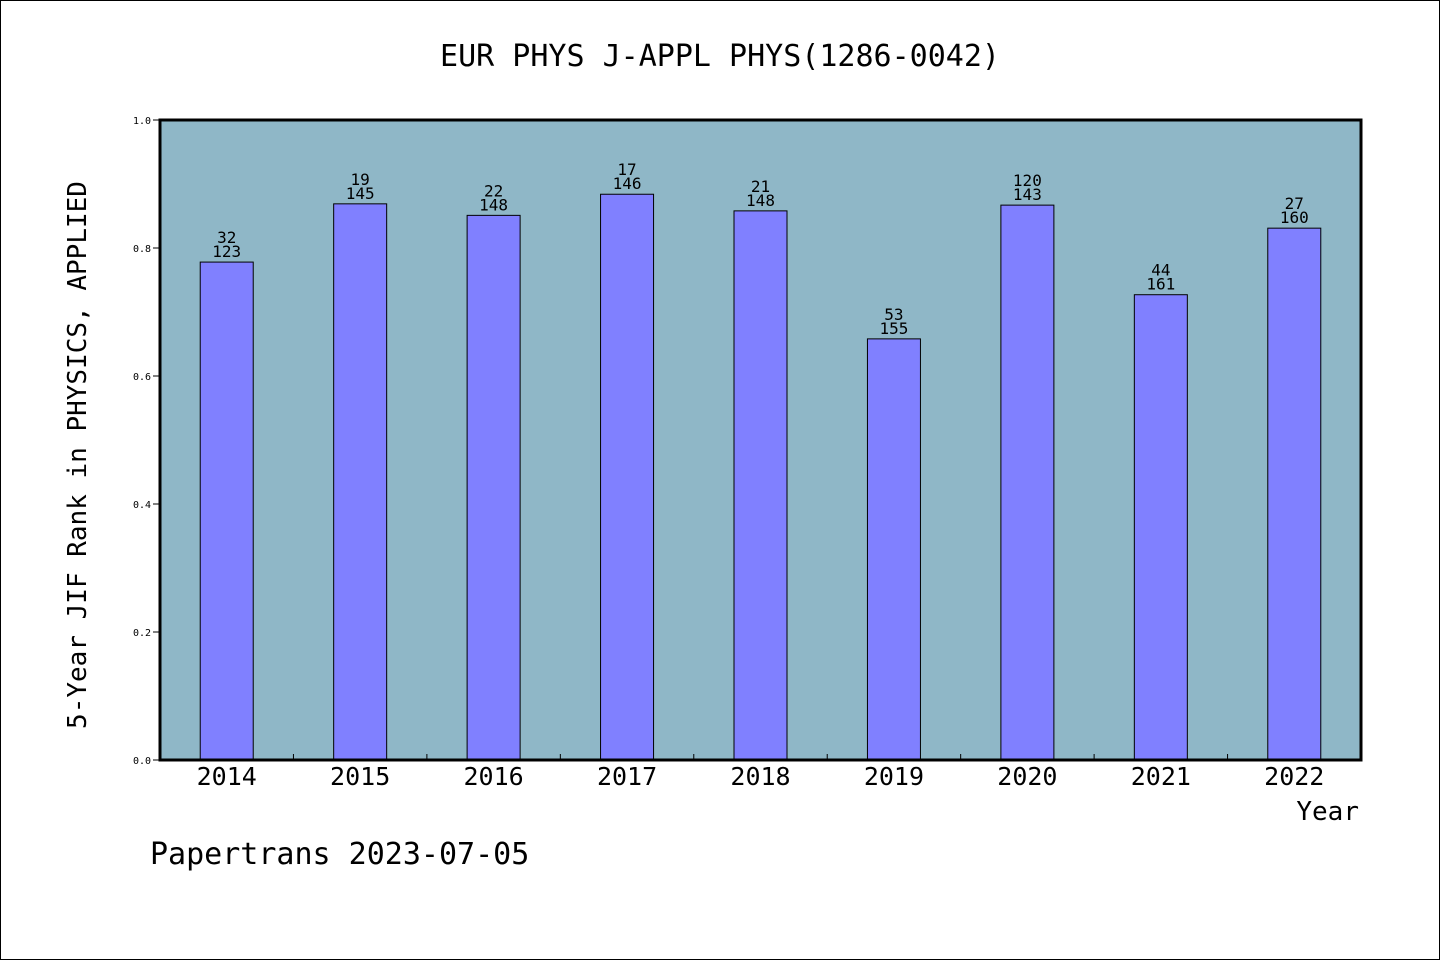 The image size is (1440, 960). Describe the element at coordinates (1027, 180) in the screenshot. I see `bar-rank-label: 120` at that location.